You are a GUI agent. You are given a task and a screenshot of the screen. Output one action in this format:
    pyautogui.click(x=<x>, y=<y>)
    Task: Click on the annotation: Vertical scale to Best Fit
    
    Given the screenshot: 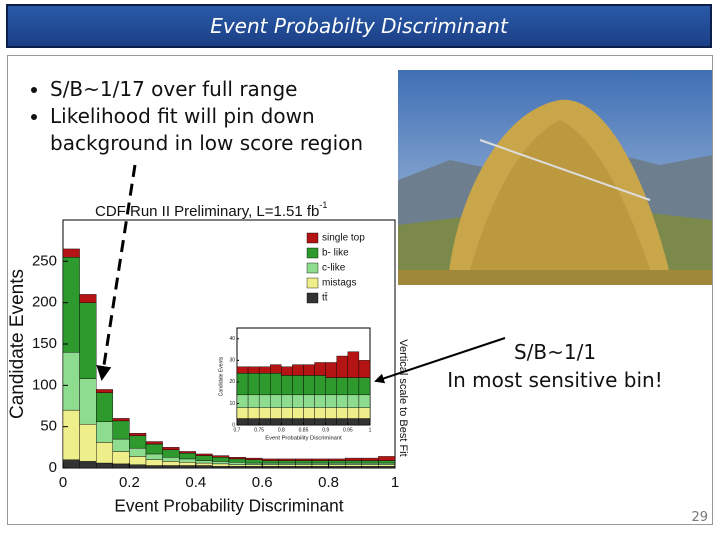 What is the action you would take?
    pyautogui.click(x=403, y=397)
    